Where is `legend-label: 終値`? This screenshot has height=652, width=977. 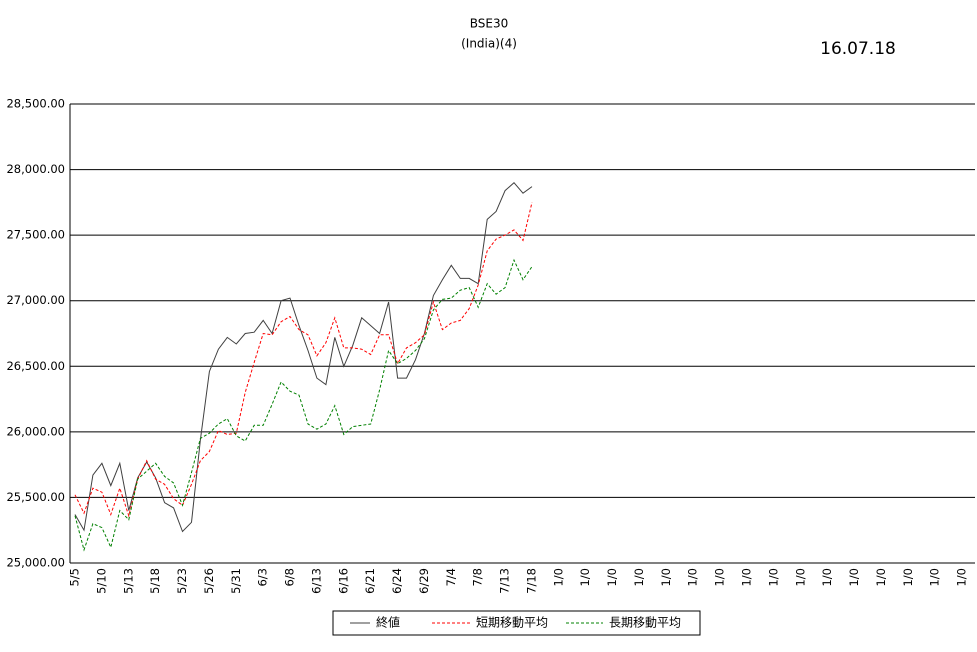
legend-label: 終値 is located at coordinates (388, 622).